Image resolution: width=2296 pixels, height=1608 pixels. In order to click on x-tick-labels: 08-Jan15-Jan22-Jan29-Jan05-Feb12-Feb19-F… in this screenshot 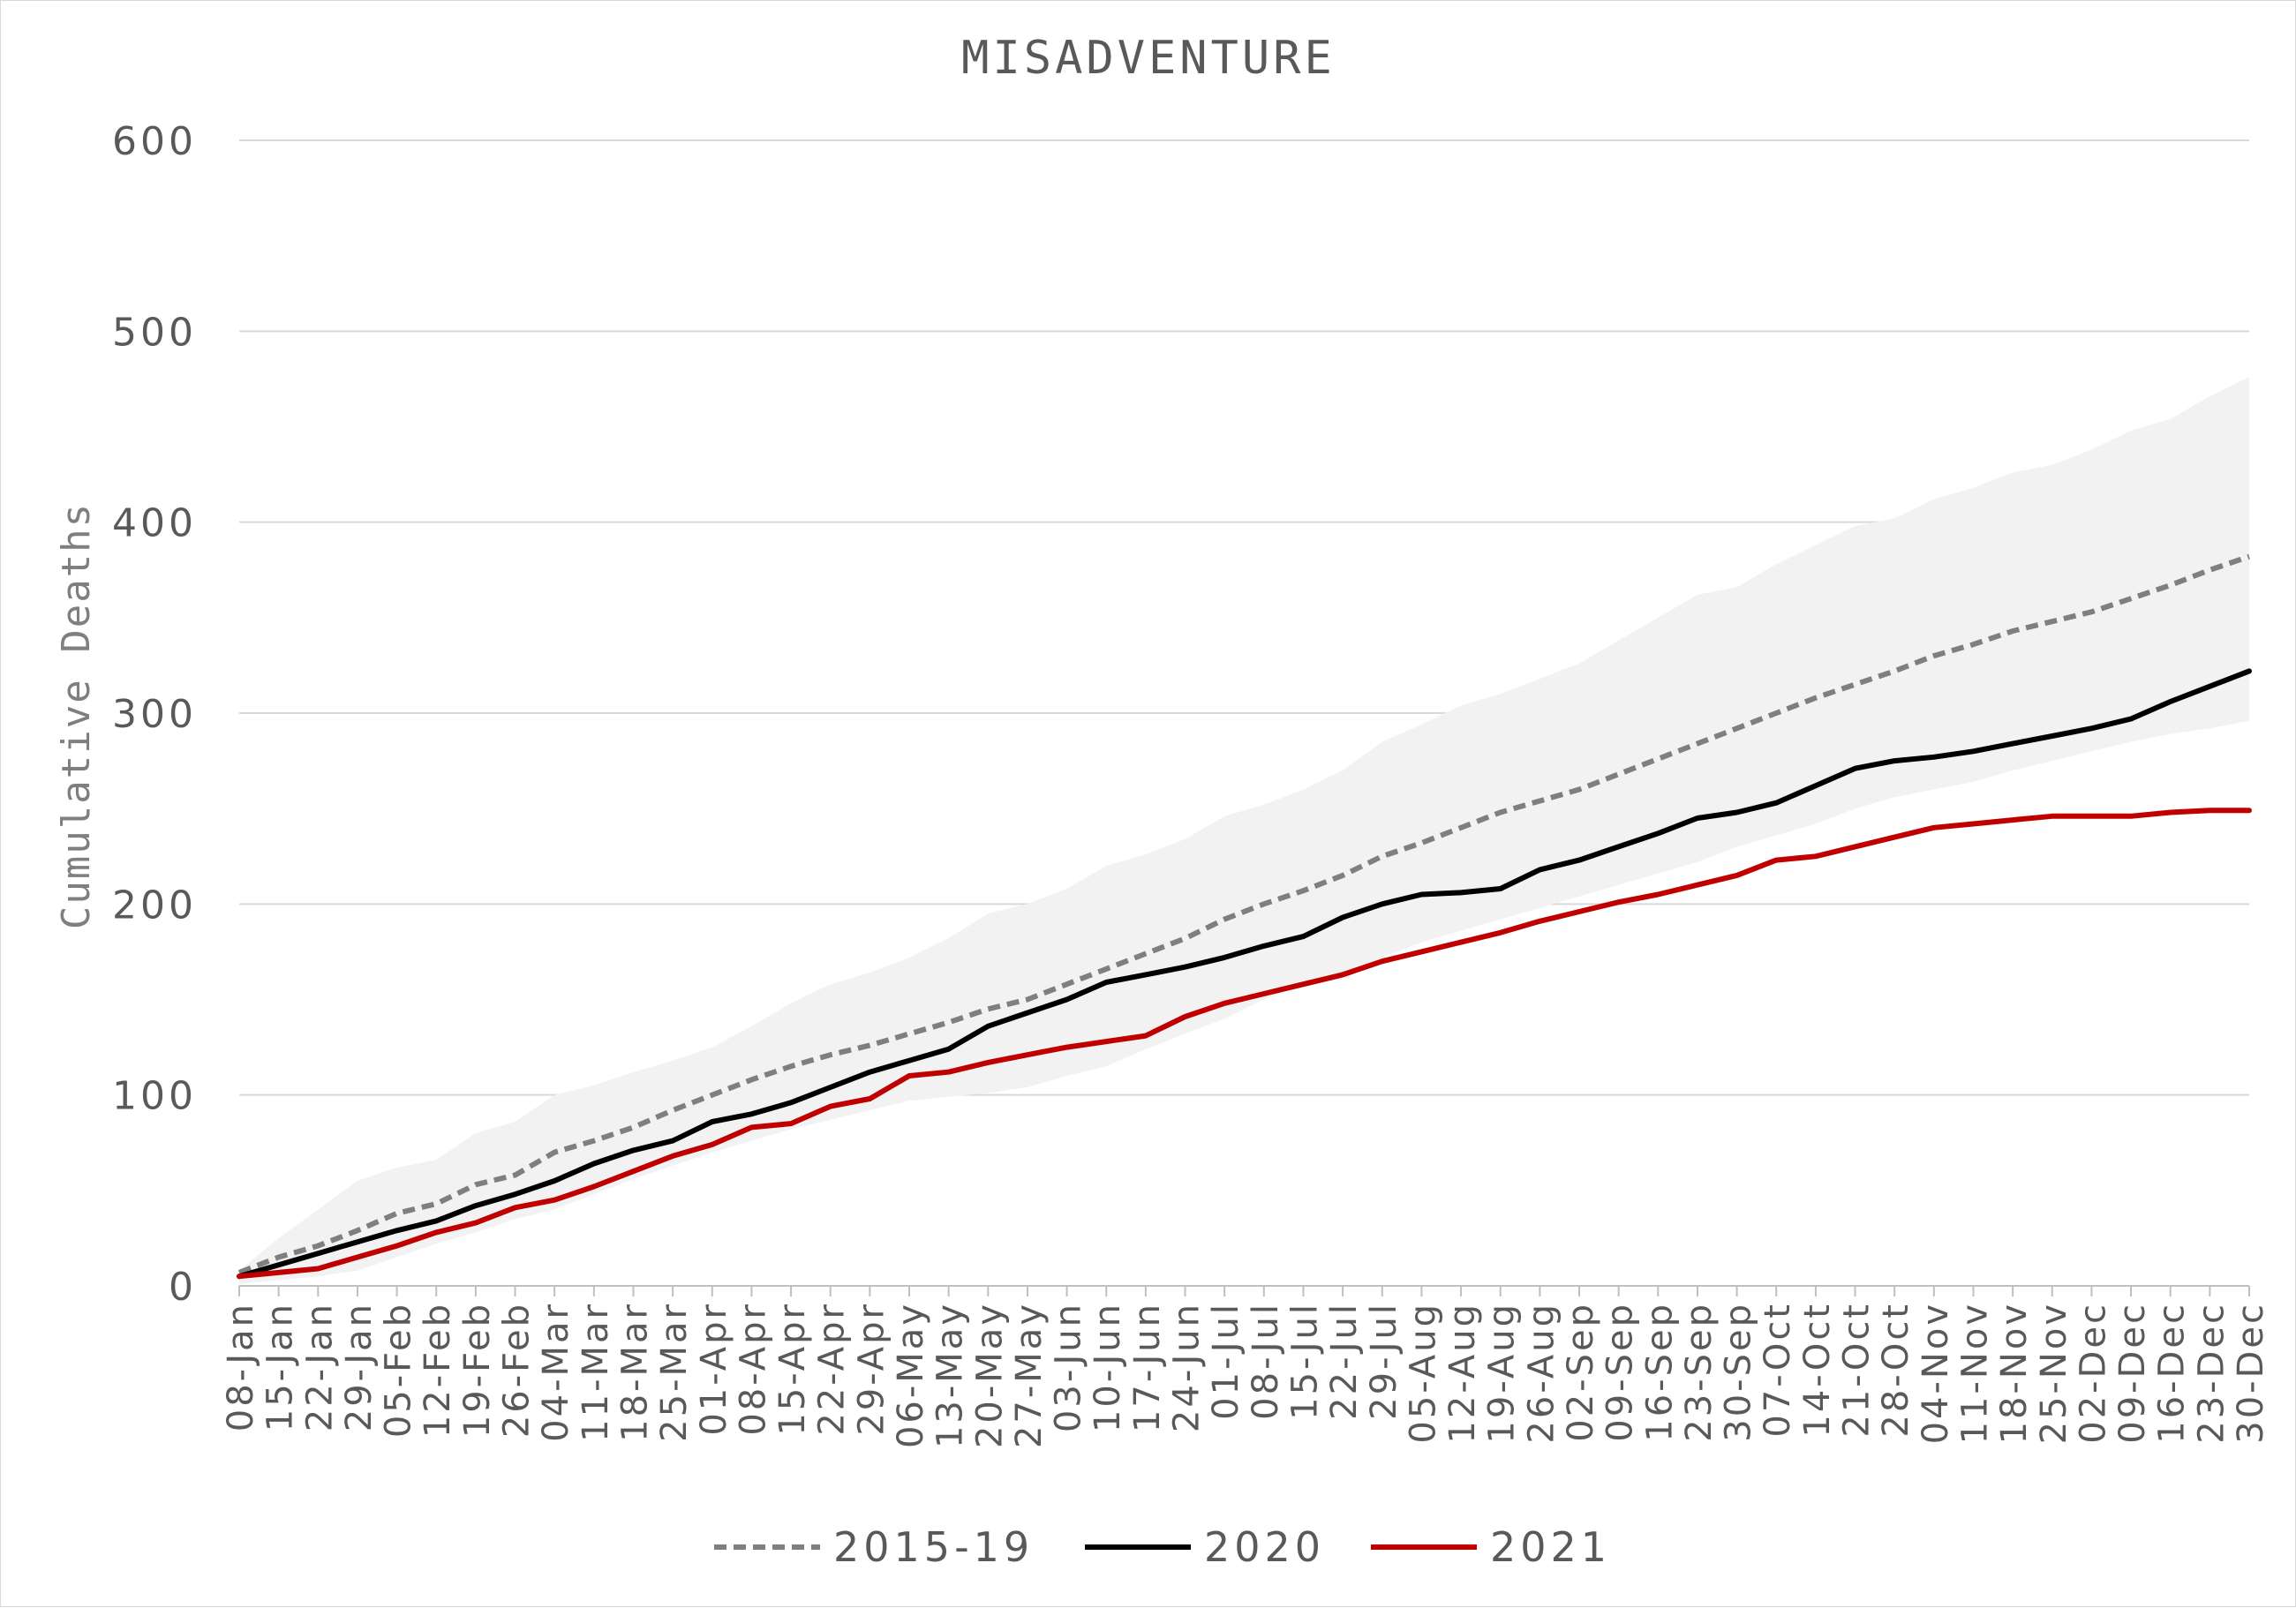, I will do `click(1246, 1375)`.